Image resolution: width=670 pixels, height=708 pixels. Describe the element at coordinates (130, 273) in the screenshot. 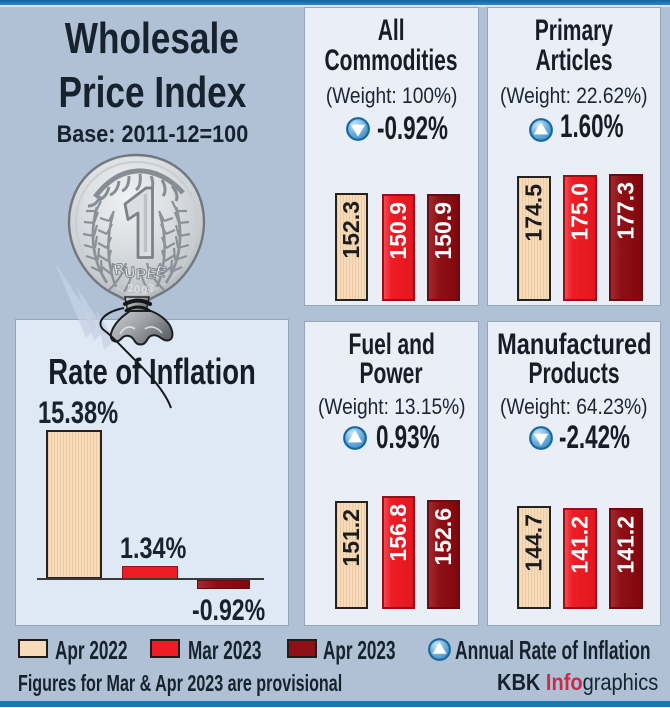

I see `svg-text: U` at that location.